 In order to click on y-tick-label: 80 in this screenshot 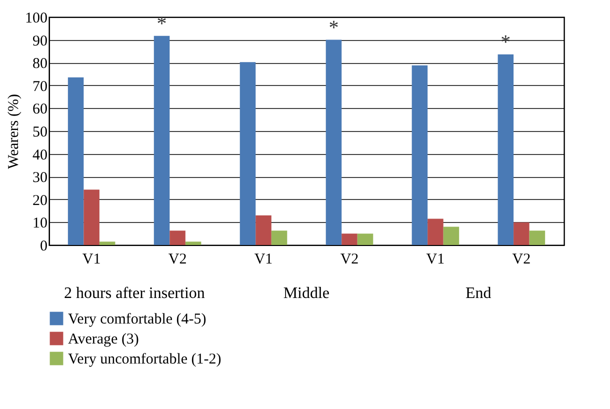, I will do `click(40, 64)`.